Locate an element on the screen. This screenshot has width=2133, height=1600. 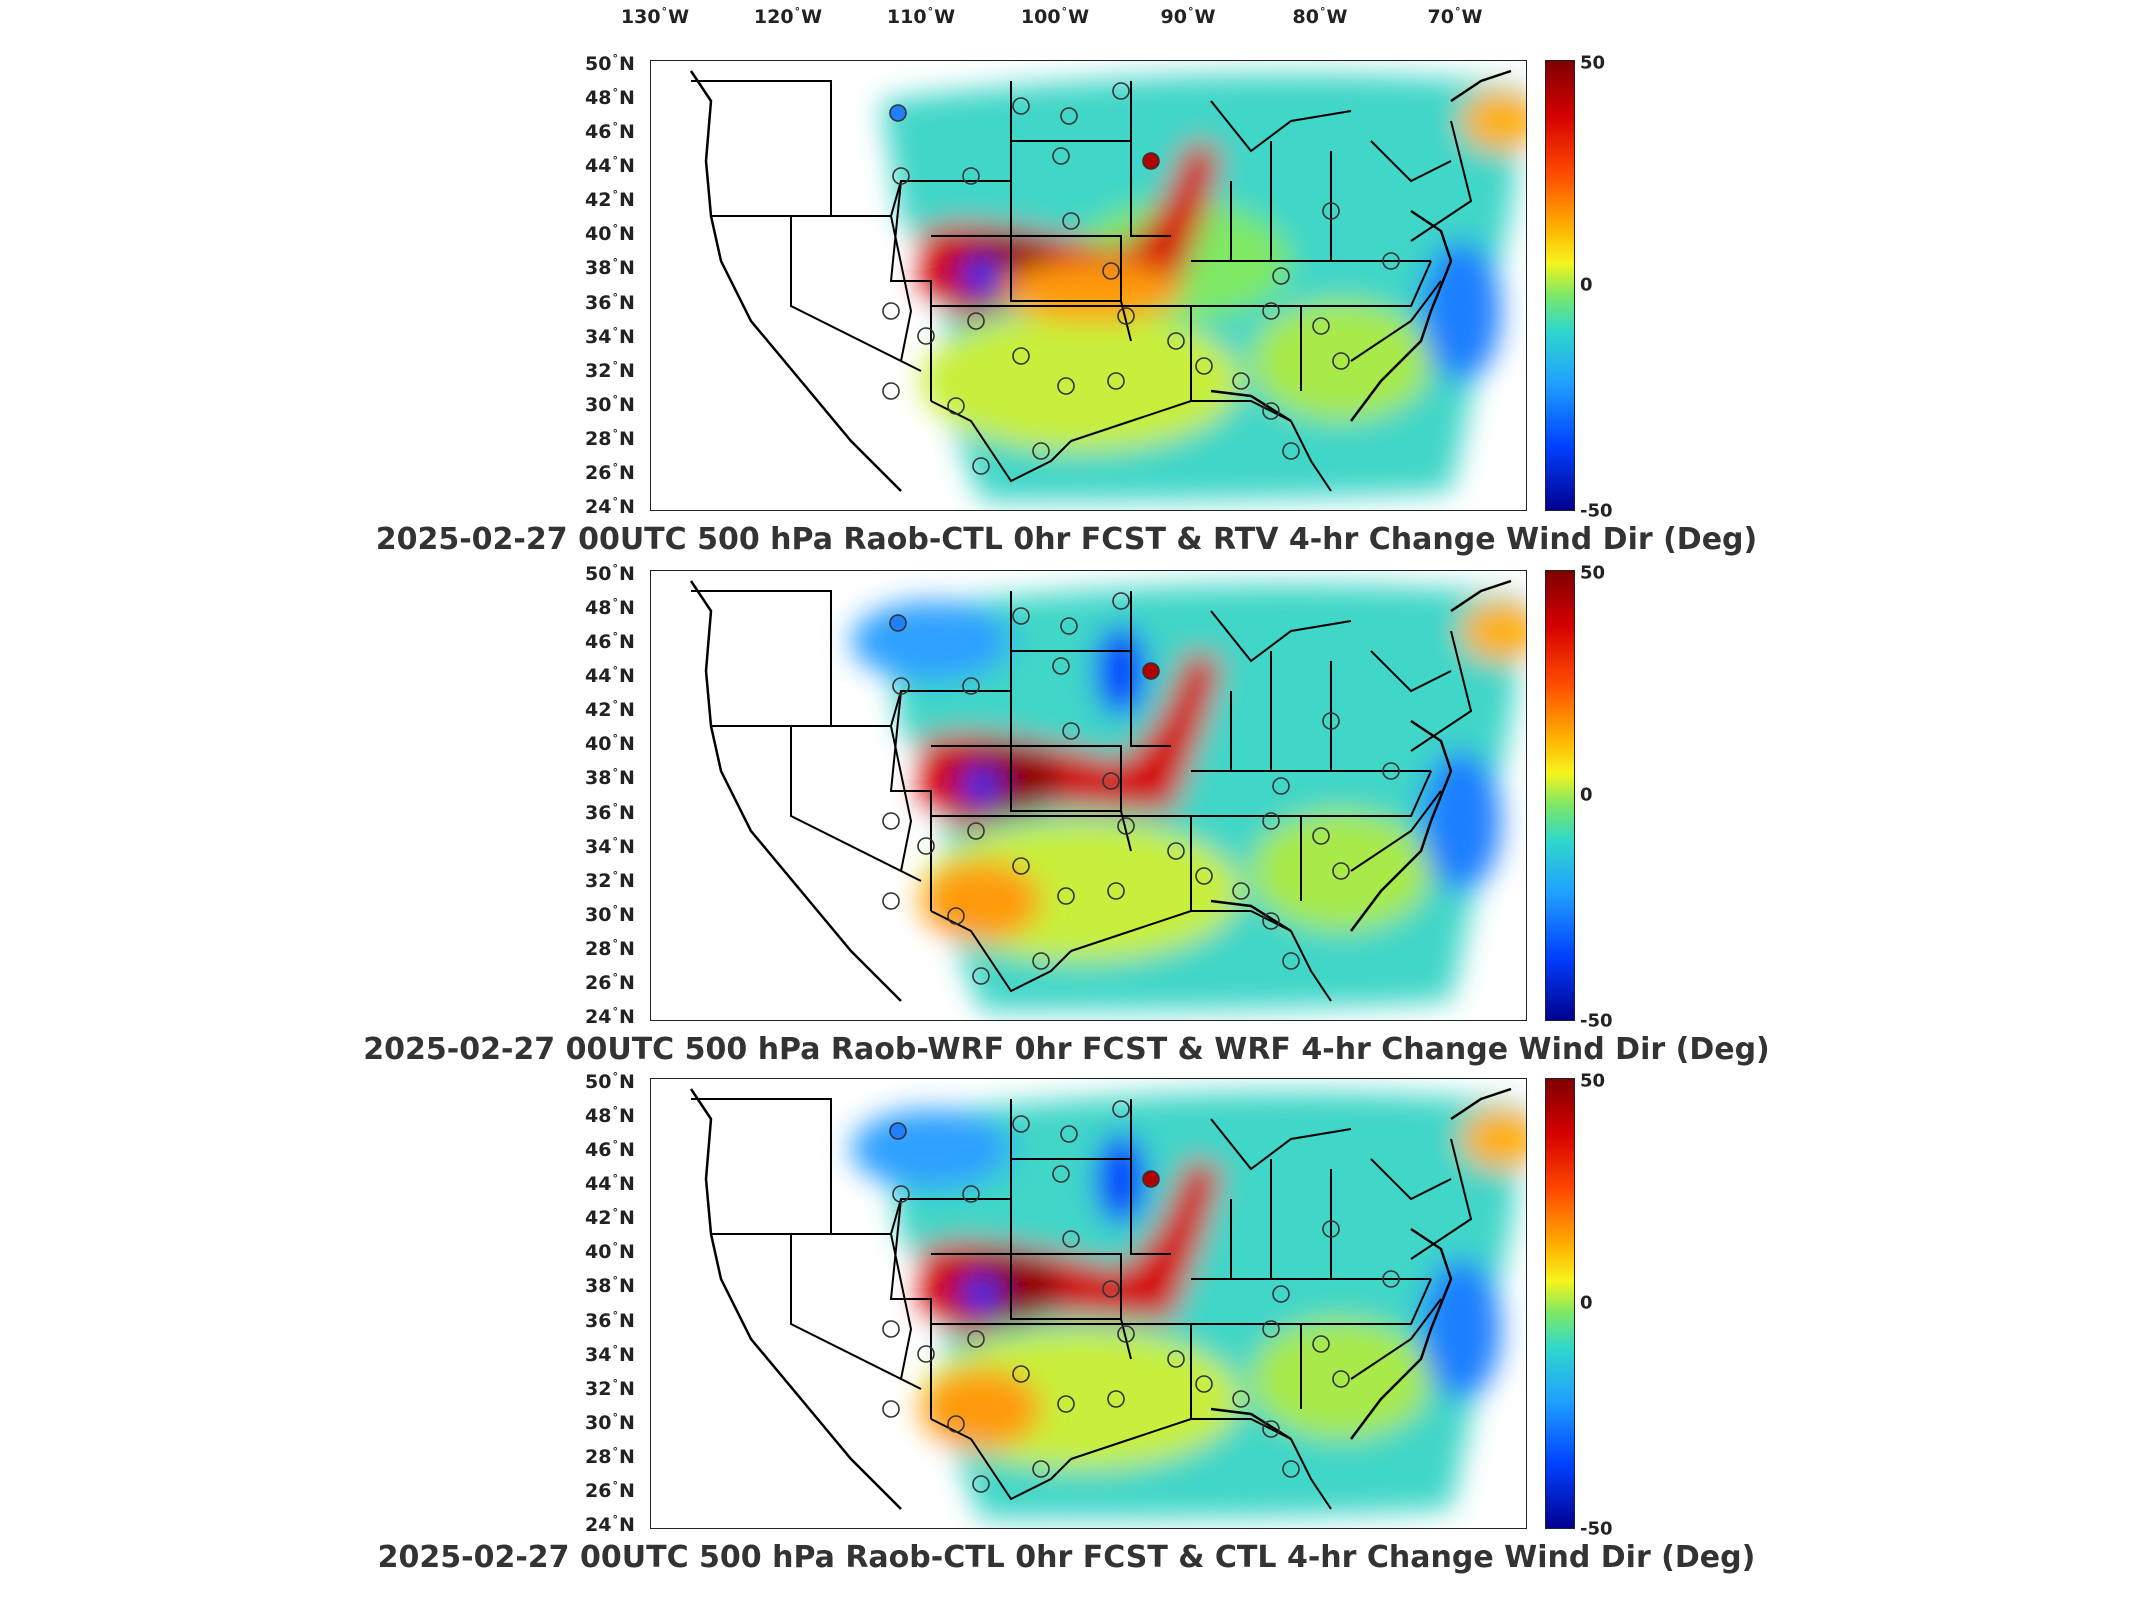
map-wrf is located at coordinates (1088, 795).